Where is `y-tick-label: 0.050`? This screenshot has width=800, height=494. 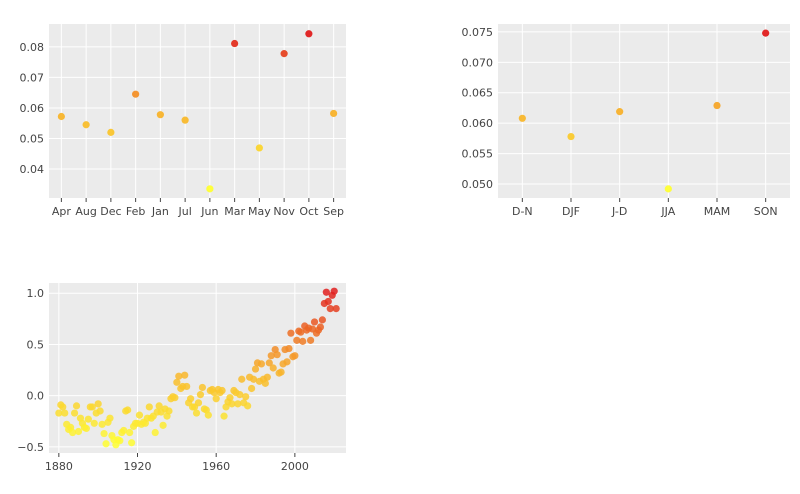 y-tick-label: 0.050 is located at coordinates (478, 184).